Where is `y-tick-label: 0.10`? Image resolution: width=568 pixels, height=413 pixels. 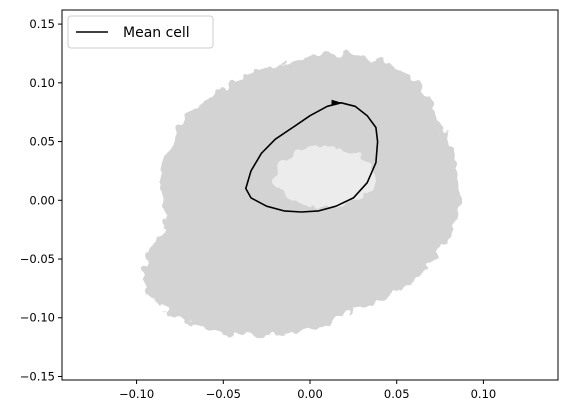
y-tick-label: 0.10 is located at coordinates (42, 83).